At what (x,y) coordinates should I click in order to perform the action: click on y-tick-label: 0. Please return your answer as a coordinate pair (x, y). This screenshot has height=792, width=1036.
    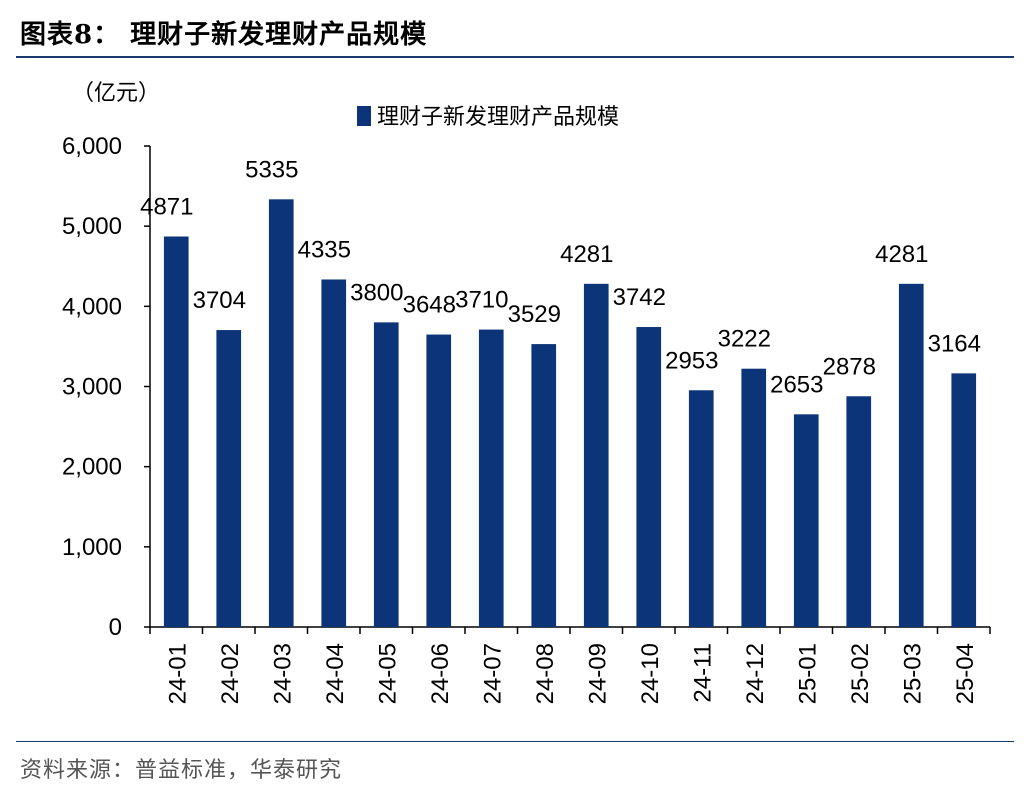
    Looking at the image, I should click on (115, 627).